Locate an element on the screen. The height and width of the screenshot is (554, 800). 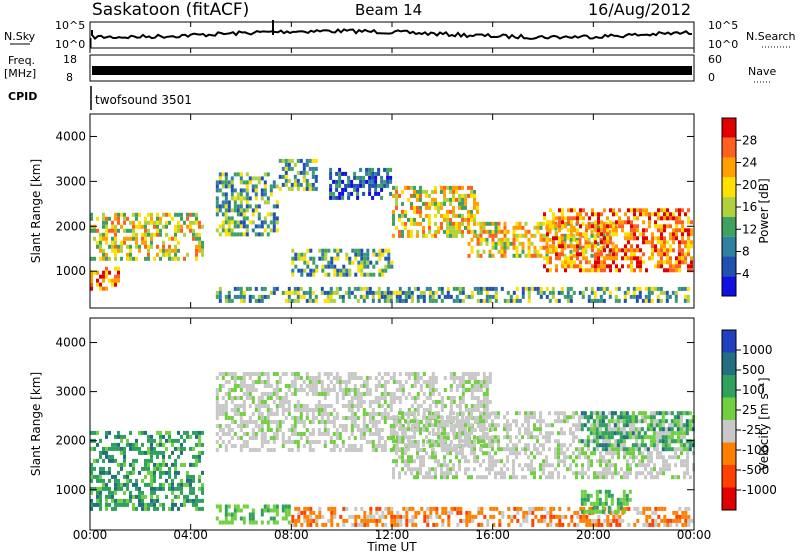
nsky-tick-bottom: 10^0 is located at coordinates (70, 44).